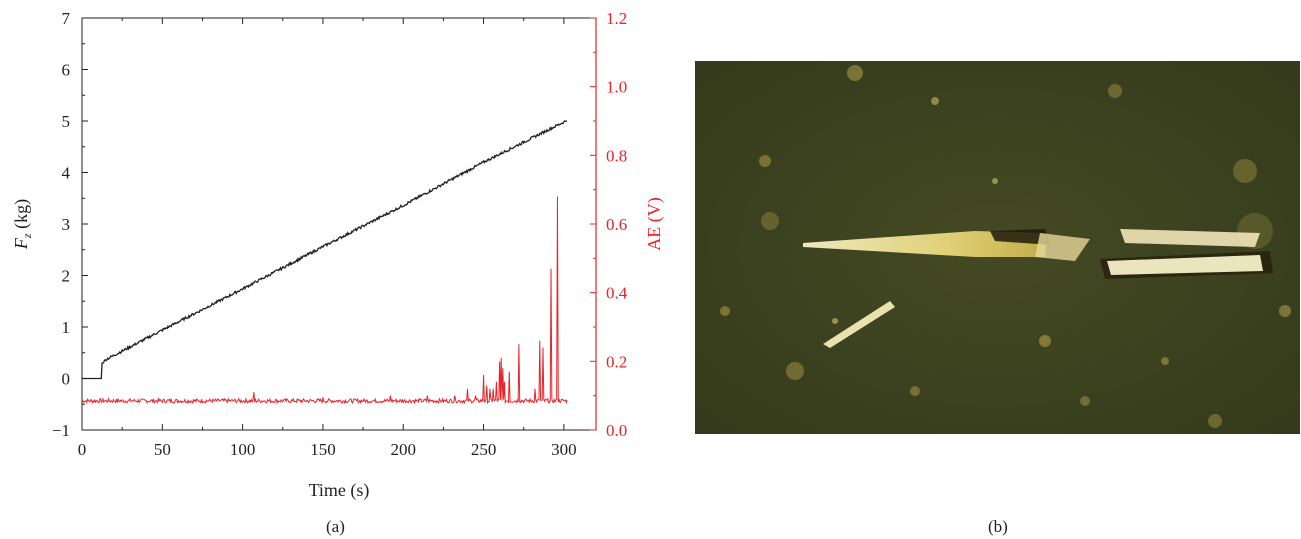 This screenshot has width=1301, height=539. I want to click on x-tick-label: 50, so click(162, 449).